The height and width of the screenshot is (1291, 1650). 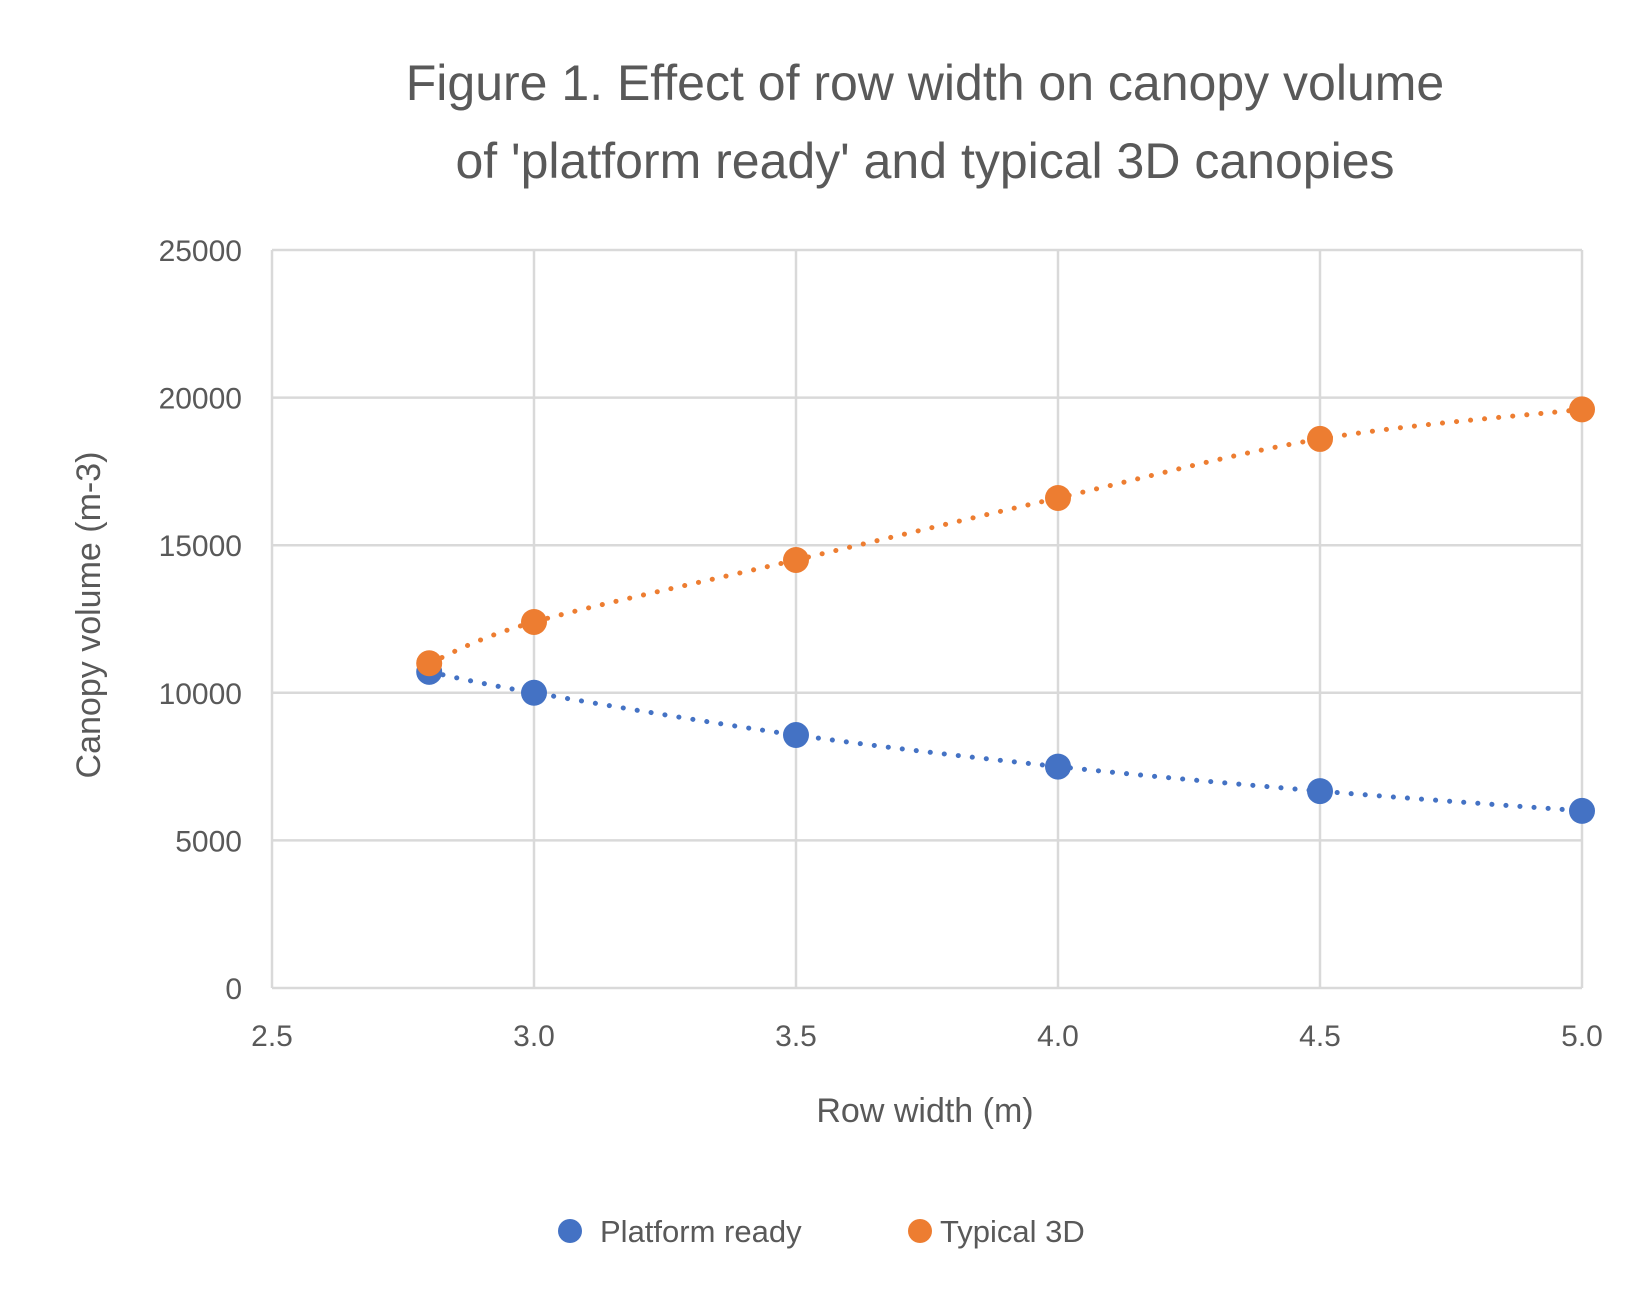 I want to click on legend-item-platform-ready: Platform ready, so click(x=680, y=1231).